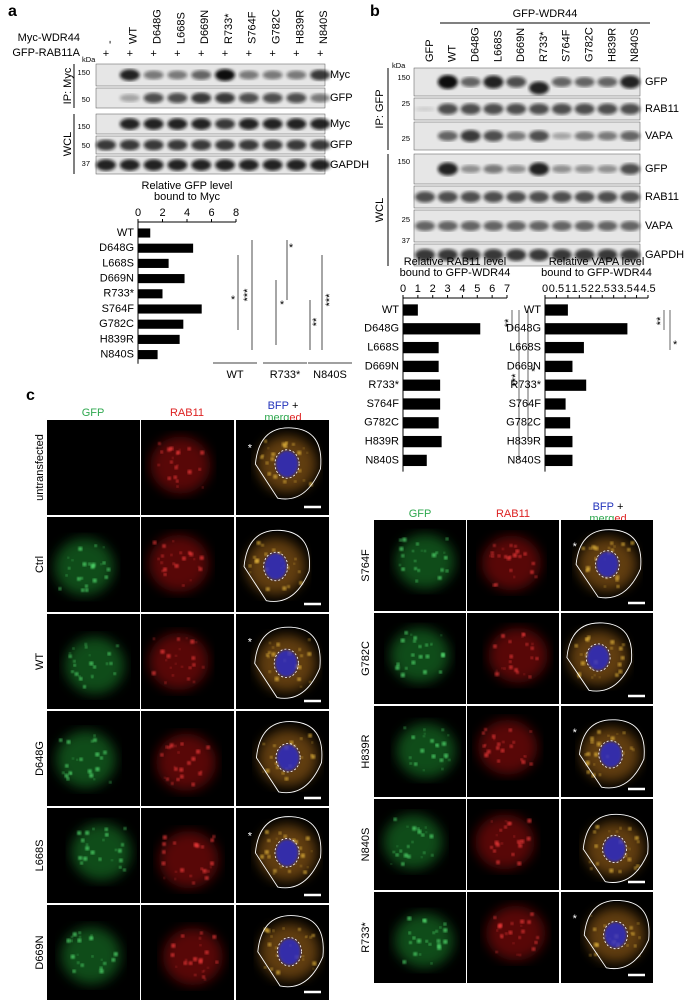 This screenshot has height=1000, width=686. What do you see at coordinates (30, 395) in the screenshot?
I see `panel-label: c` at bounding box center [30, 395].